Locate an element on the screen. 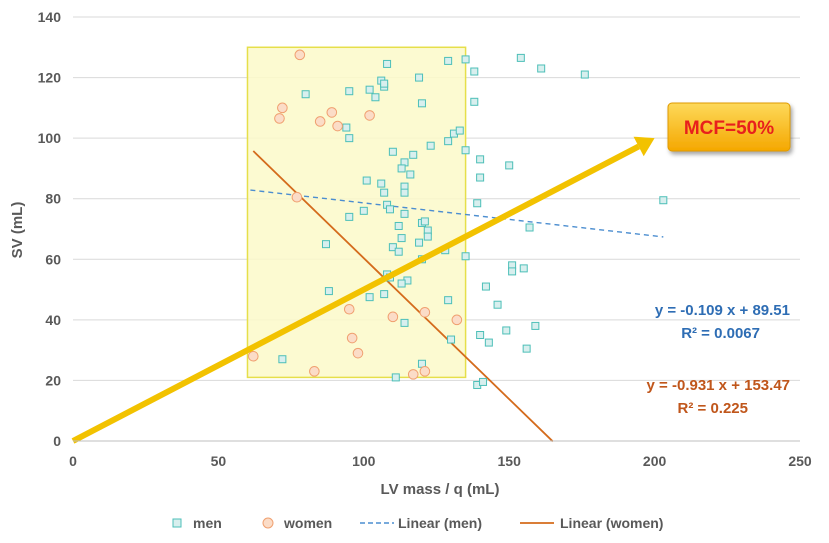 This screenshot has height=543, width=829. legend: men women Linear (men) Linear (women) is located at coordinates (417, 523).